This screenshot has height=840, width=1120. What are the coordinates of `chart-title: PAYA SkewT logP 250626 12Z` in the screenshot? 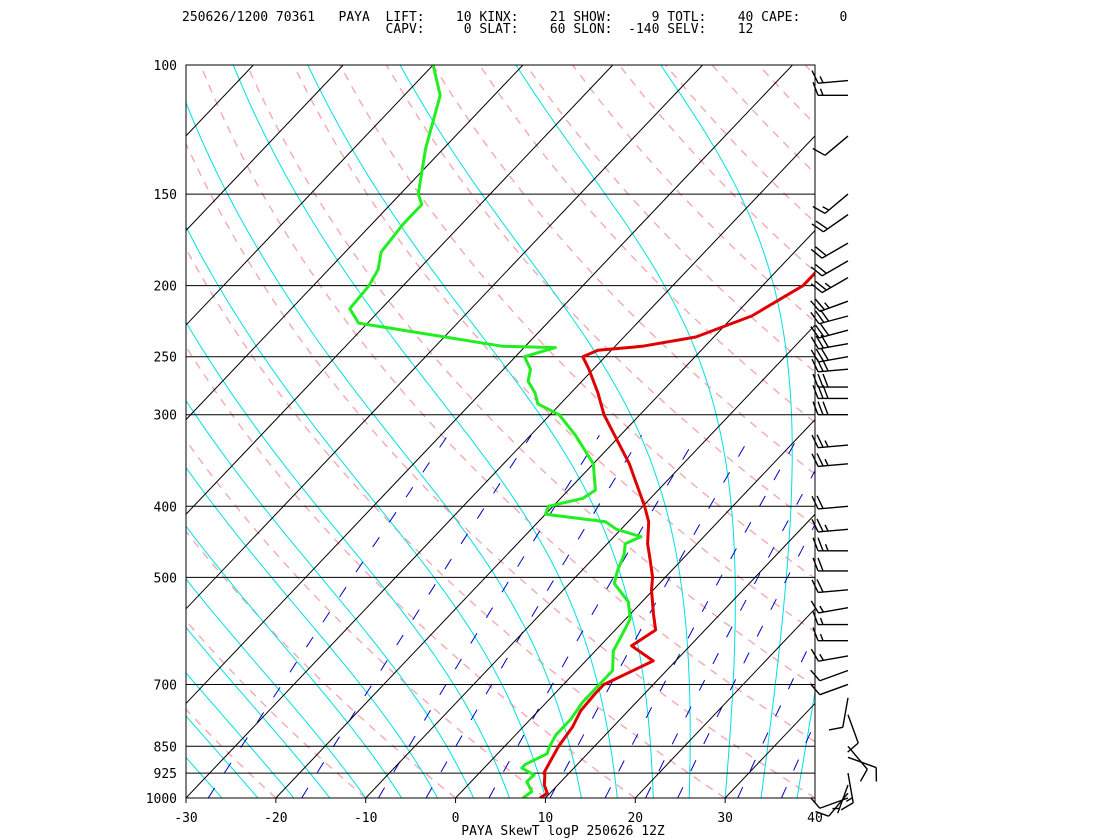 It's located at (563, 831).